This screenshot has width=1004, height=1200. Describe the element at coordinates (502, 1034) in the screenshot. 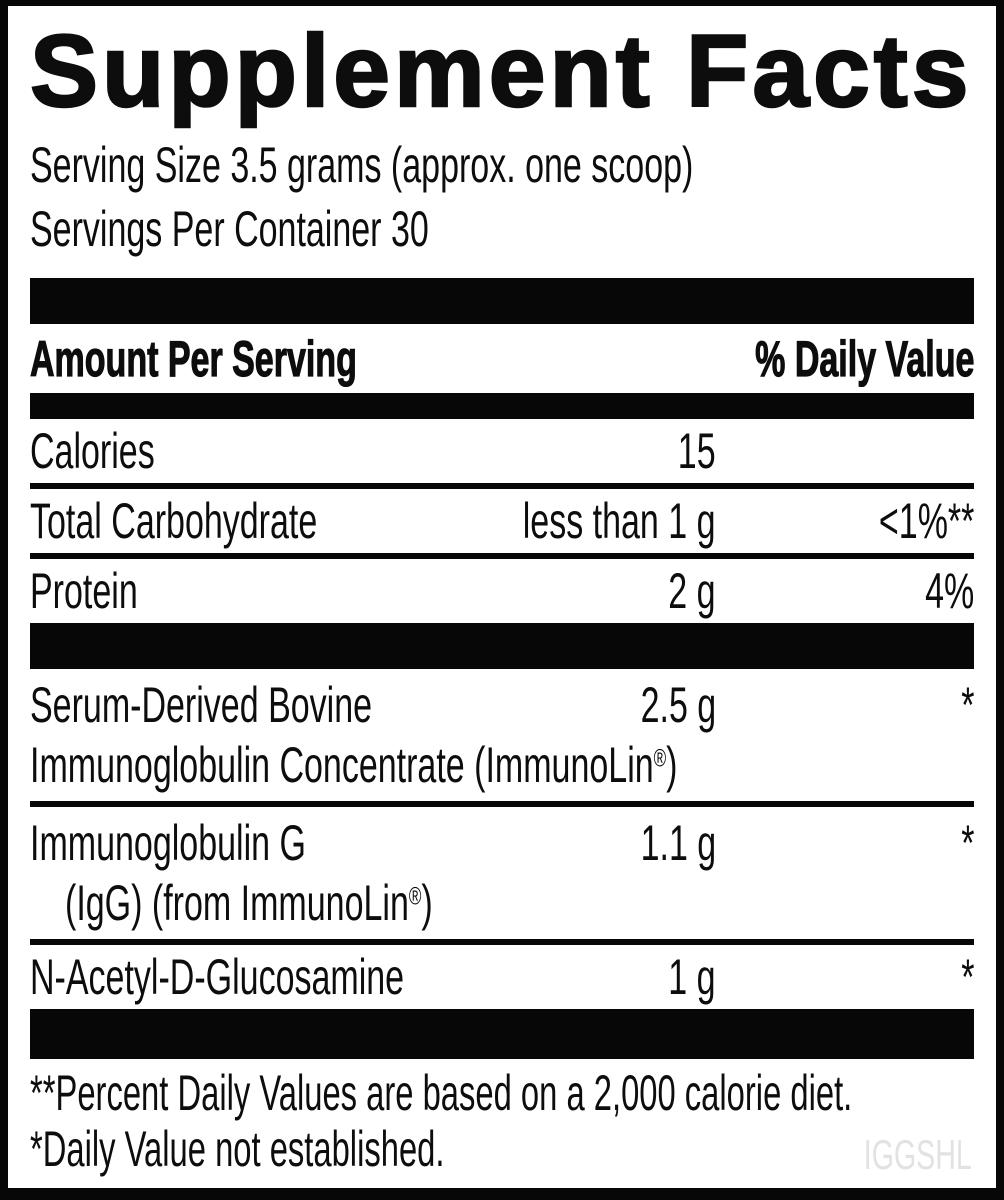

I see `section-bar-bottom` at that location.